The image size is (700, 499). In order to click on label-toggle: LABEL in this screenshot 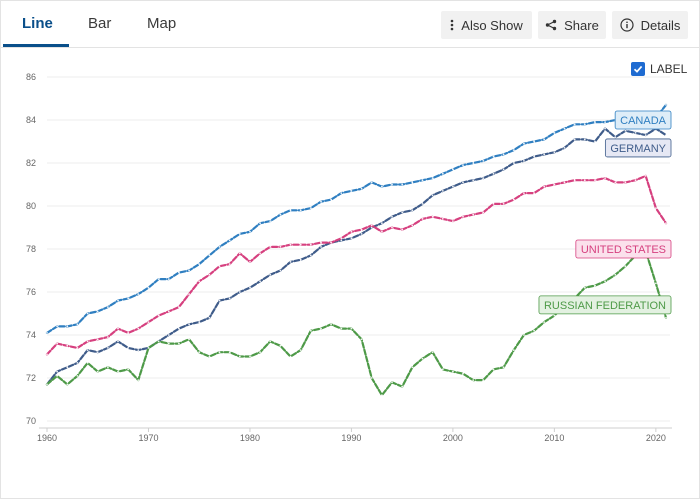, I will do `click(659, 69)`.